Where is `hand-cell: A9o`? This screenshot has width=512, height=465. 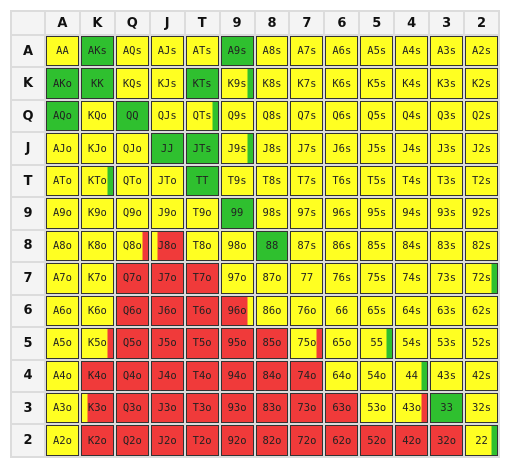
hand-cell: A9o is located at coordinates (62, 213).